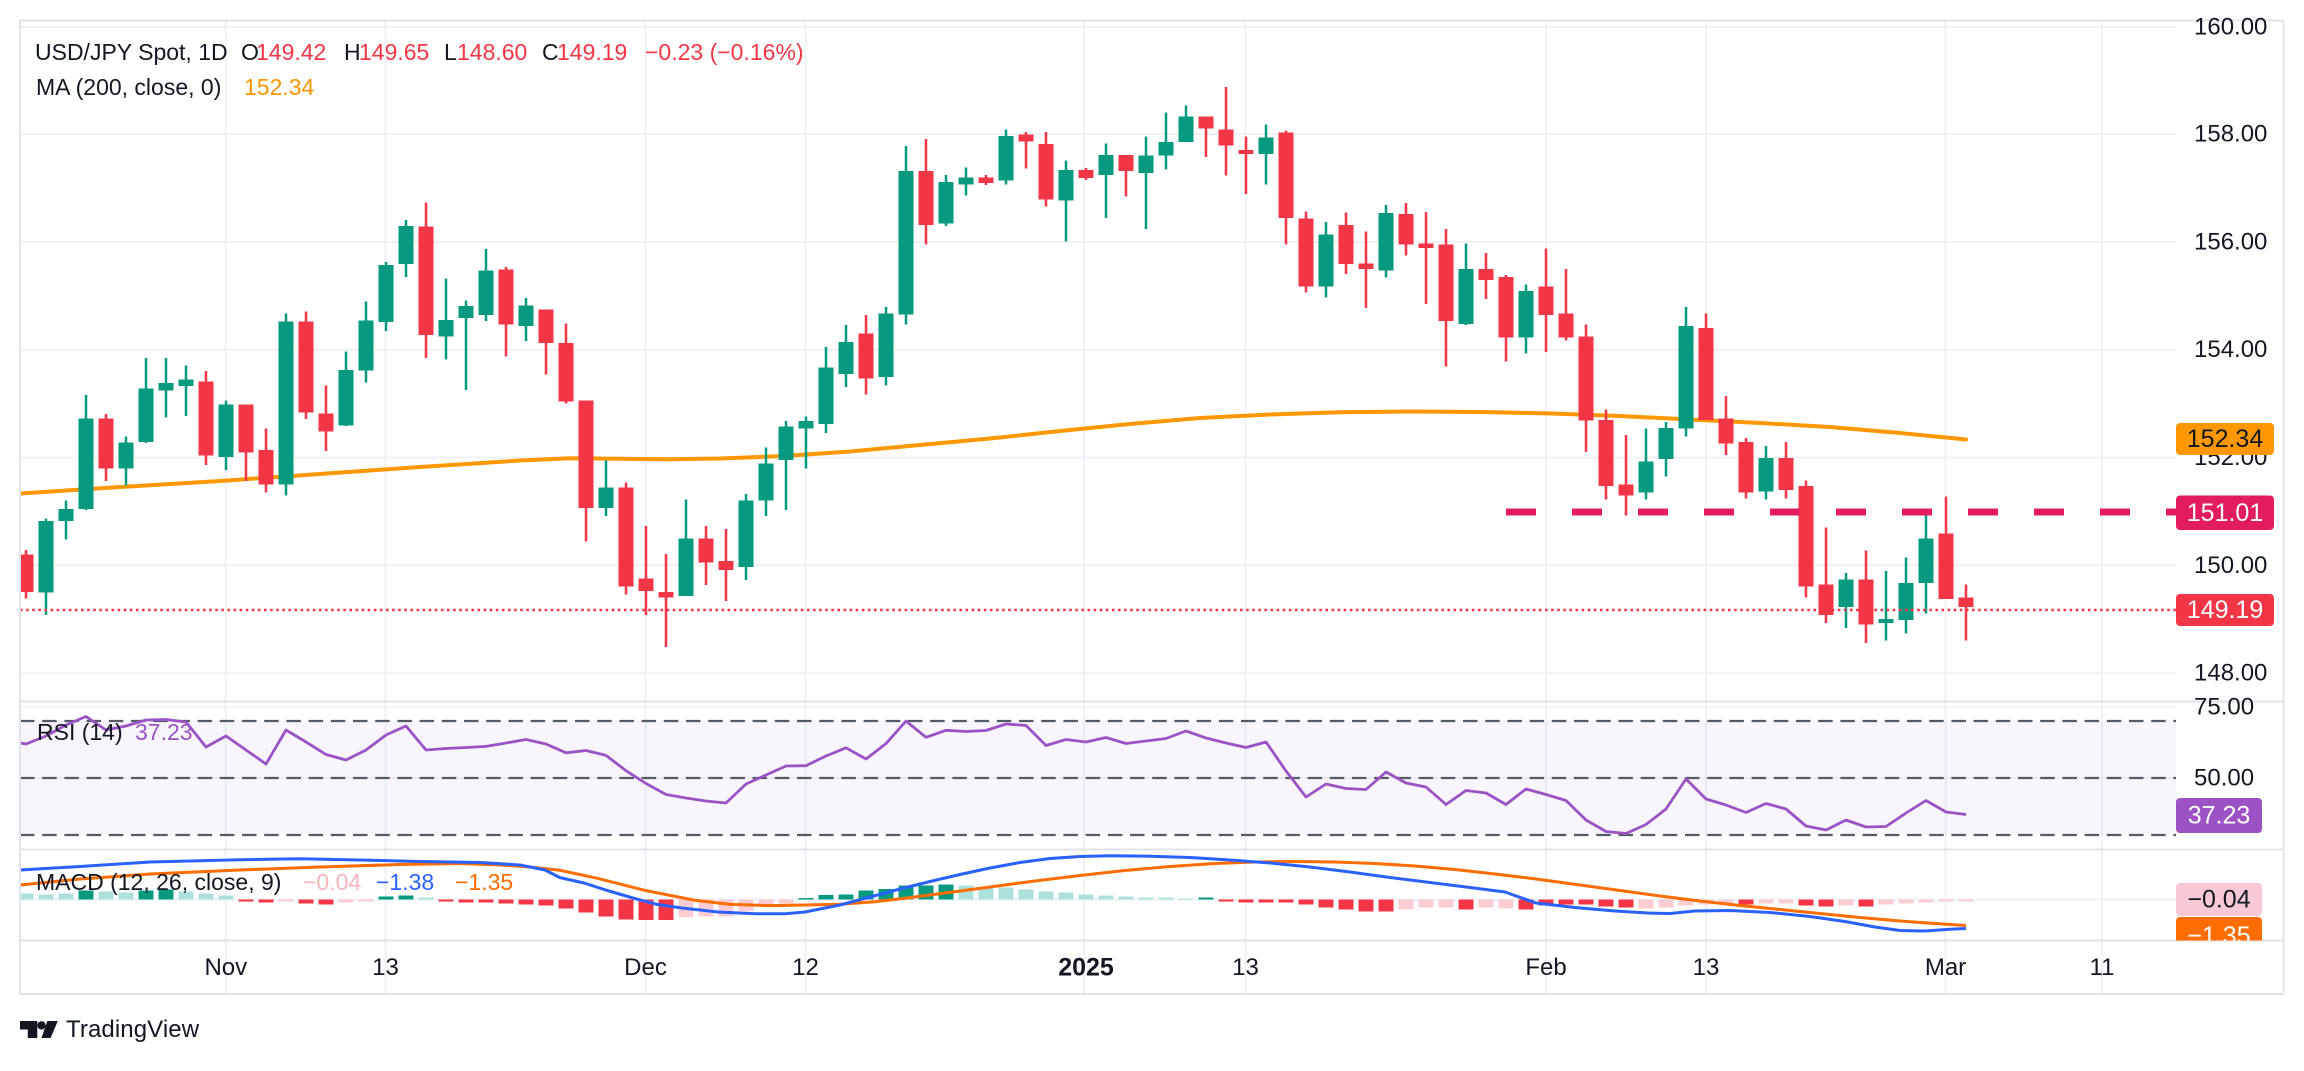 This screenshot has height=1071, width=2304. I want to click on svg-text: RSI (14)37.23, so click(115, 732).